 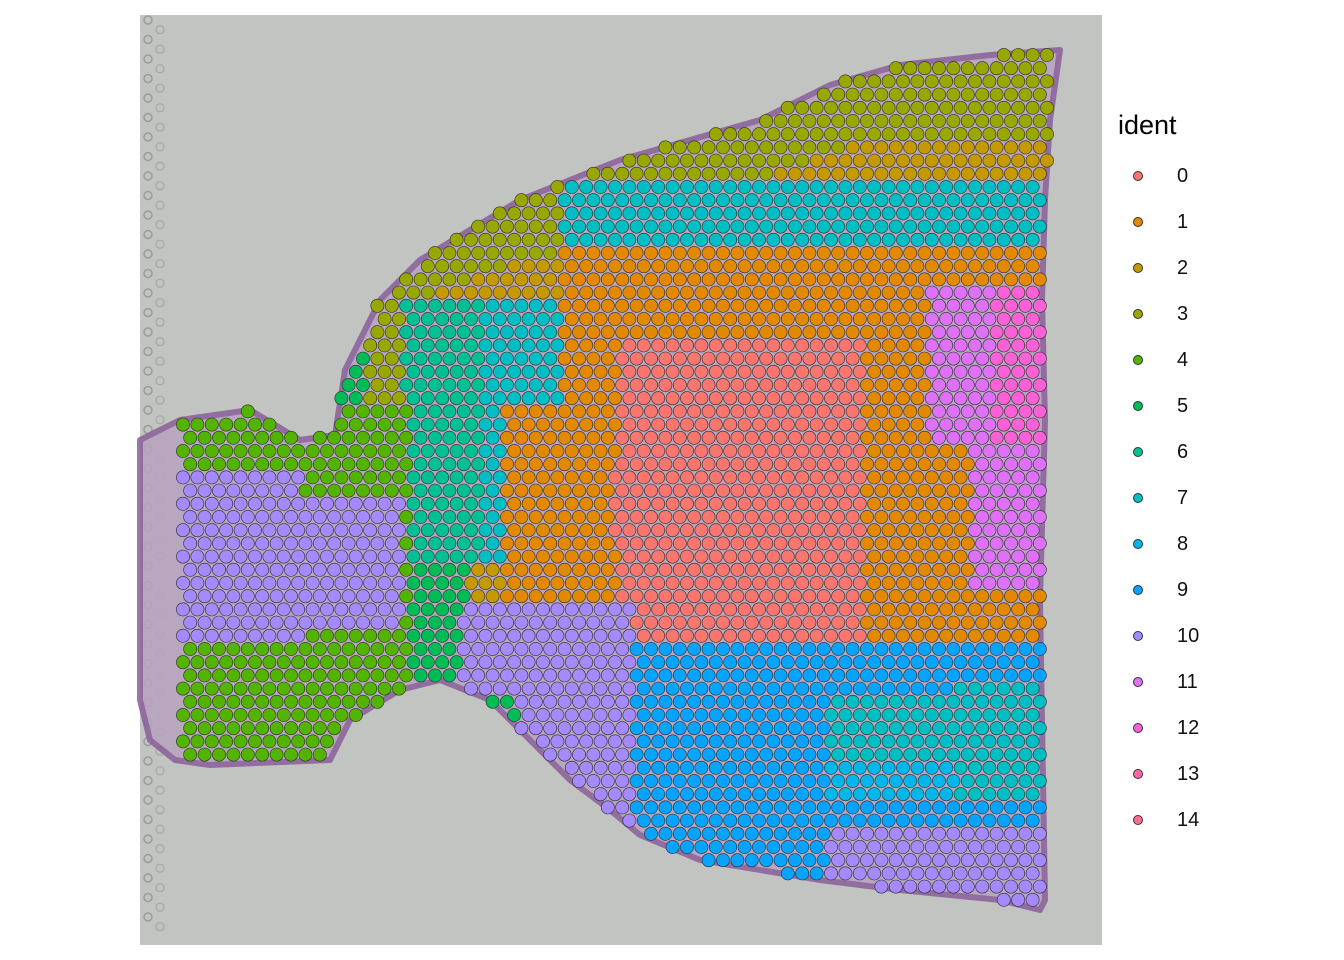 I want to click on fiducial-dot, so click(x=148, y=234).